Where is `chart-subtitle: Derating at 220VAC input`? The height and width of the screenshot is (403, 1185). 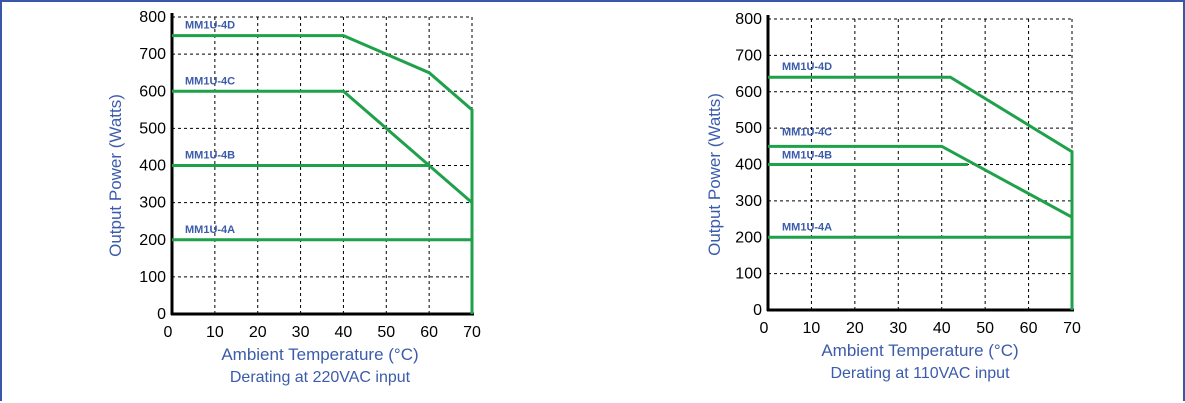 chart-subtitle: Derating at 220VAC input is located at coordinates (320, 377).